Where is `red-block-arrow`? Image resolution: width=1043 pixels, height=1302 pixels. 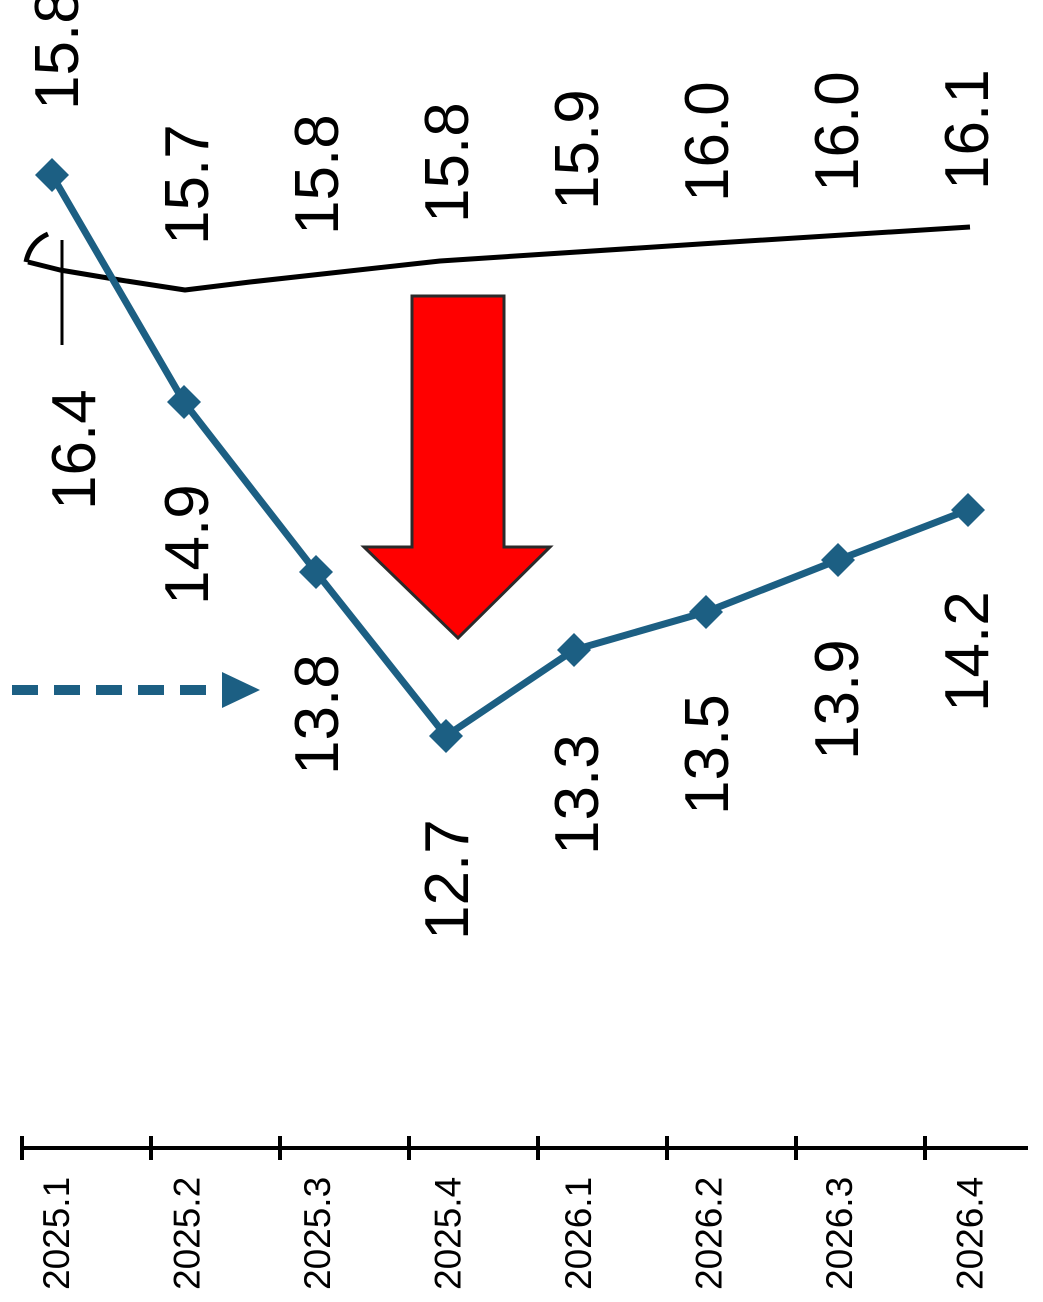 red-block-arrow is located at coordinates (457, 467).